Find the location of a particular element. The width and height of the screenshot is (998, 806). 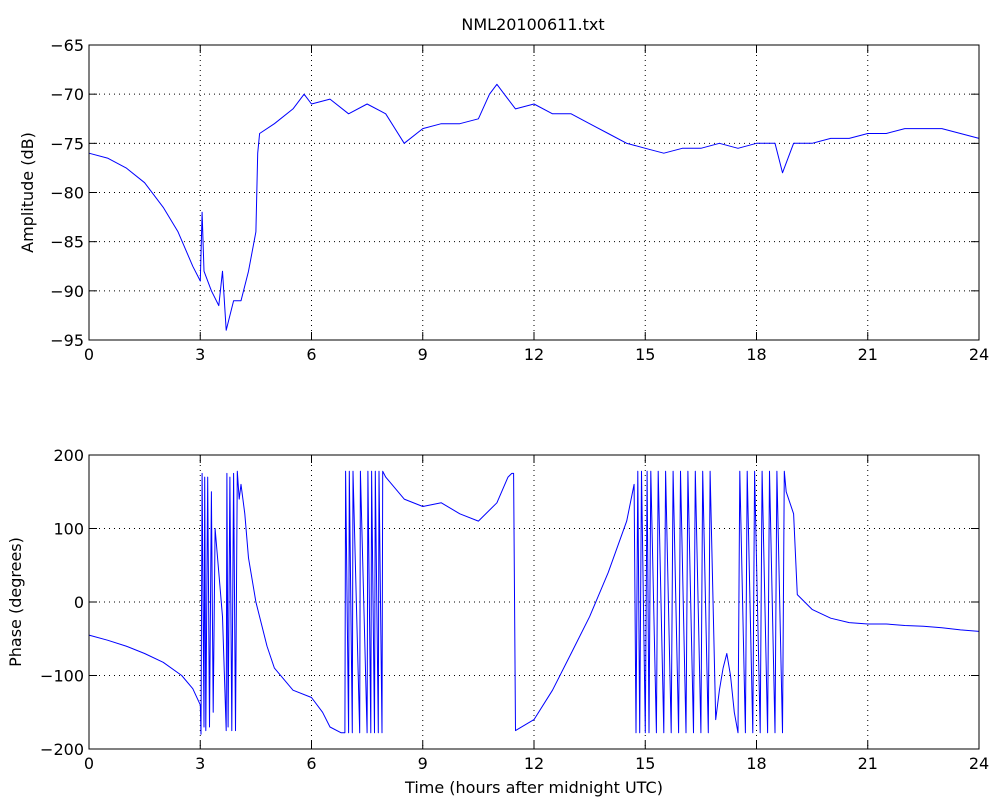

phase-y-tick-label: −100 is located at coordinates (62, 676).